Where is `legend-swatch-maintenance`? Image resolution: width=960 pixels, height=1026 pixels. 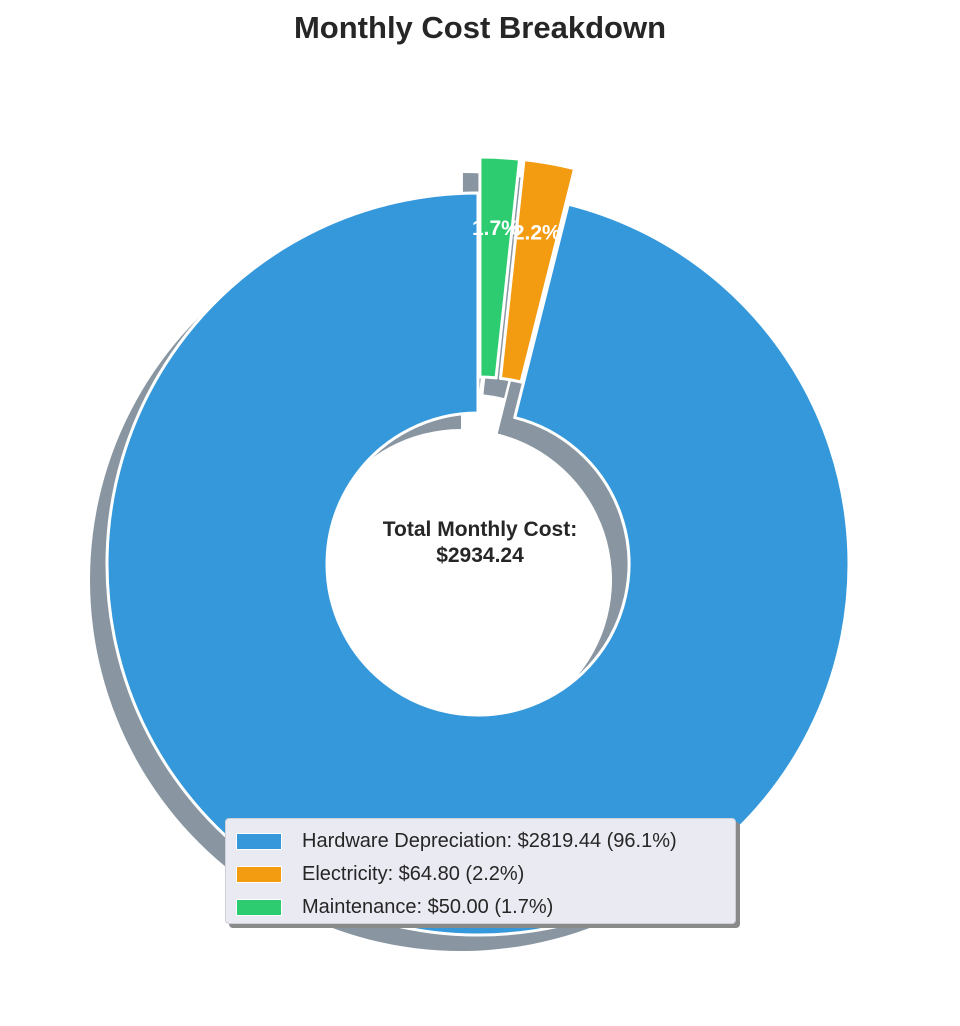
legend-swatch-maintenance is located at coordinates (259, 907).